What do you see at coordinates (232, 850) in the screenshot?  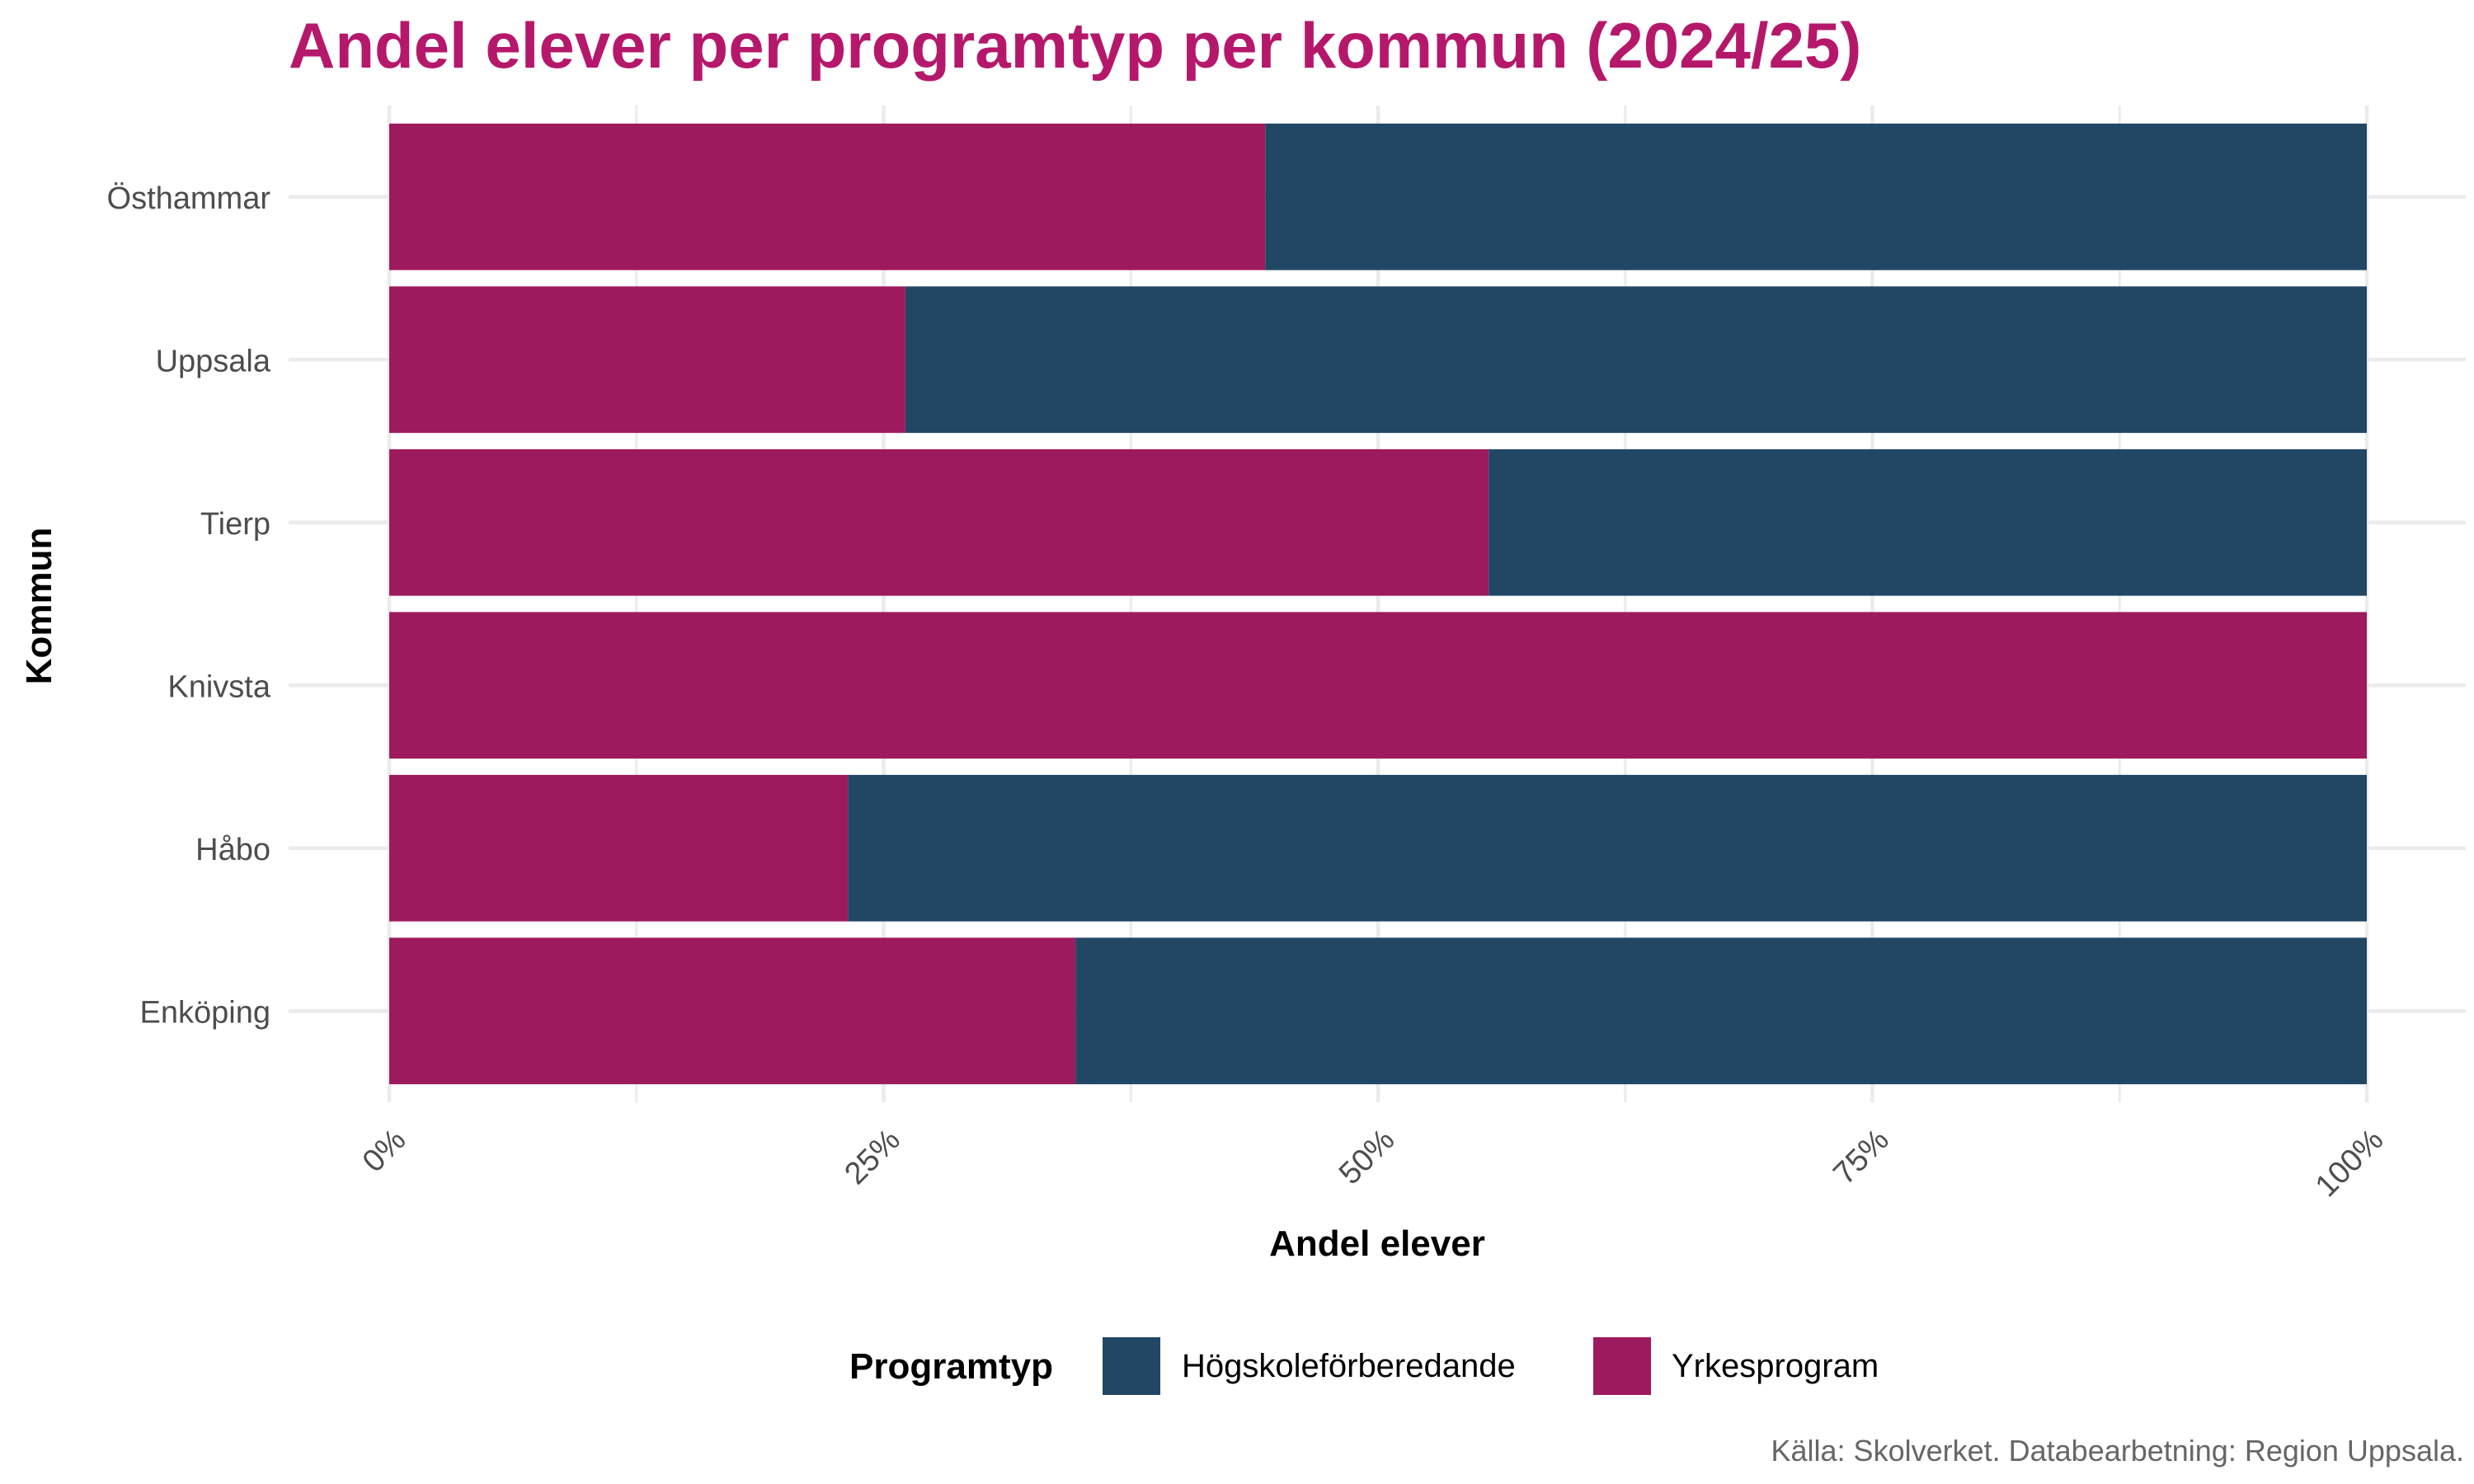 I see `y-tick-label: Håbo` at bounding box center [232, 850].